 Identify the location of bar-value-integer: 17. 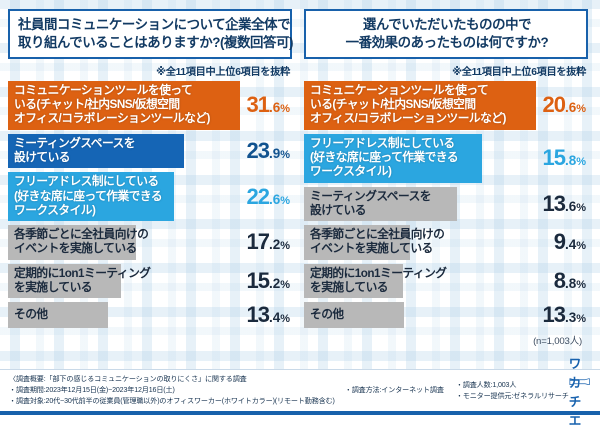
(258, 242).